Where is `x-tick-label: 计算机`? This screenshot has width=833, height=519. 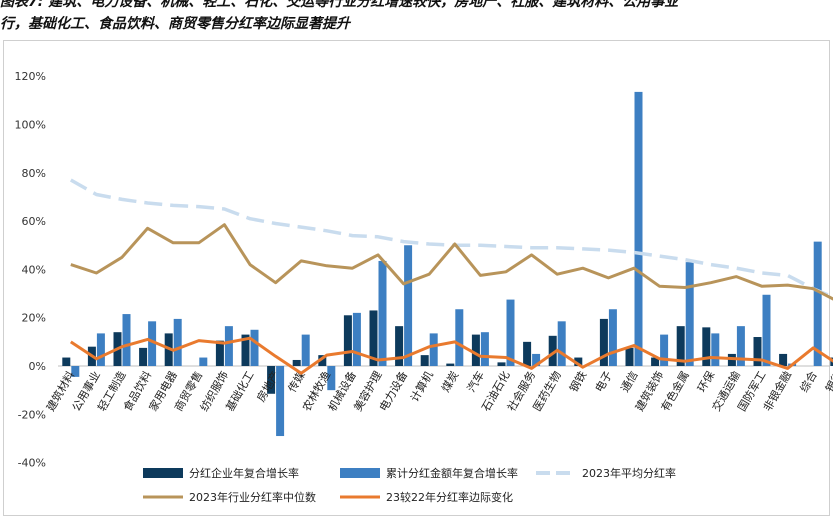
x-tick-label: 计算机 is located at coordinates (421, 387).